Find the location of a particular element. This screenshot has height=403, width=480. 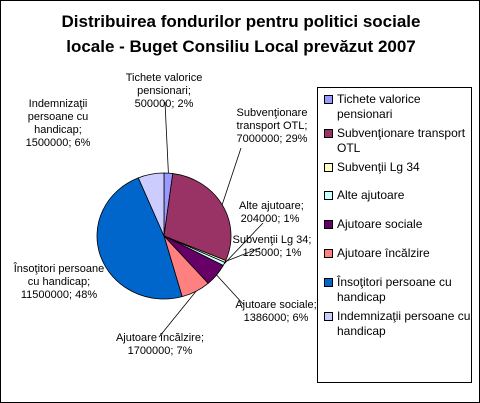

data-label-line: pensionari; is located at coordinates (164, 91).